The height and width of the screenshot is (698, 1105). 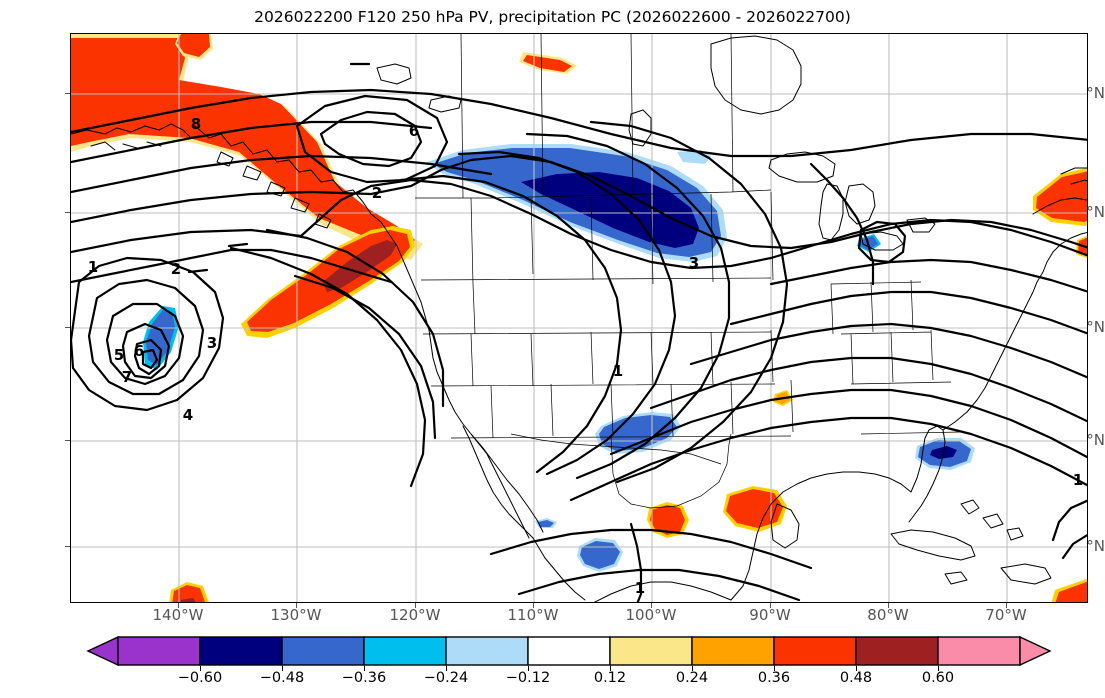 I want to click on pv-contour-8-alaska, so click(x=371, y=139).